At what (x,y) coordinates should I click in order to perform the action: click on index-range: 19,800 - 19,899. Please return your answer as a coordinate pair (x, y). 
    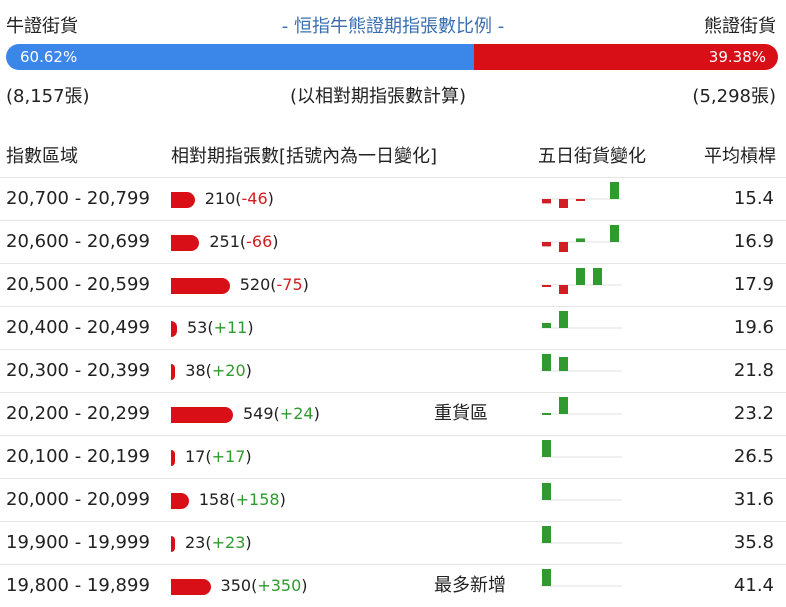
    Looking at the image, I should click on (78, 585).